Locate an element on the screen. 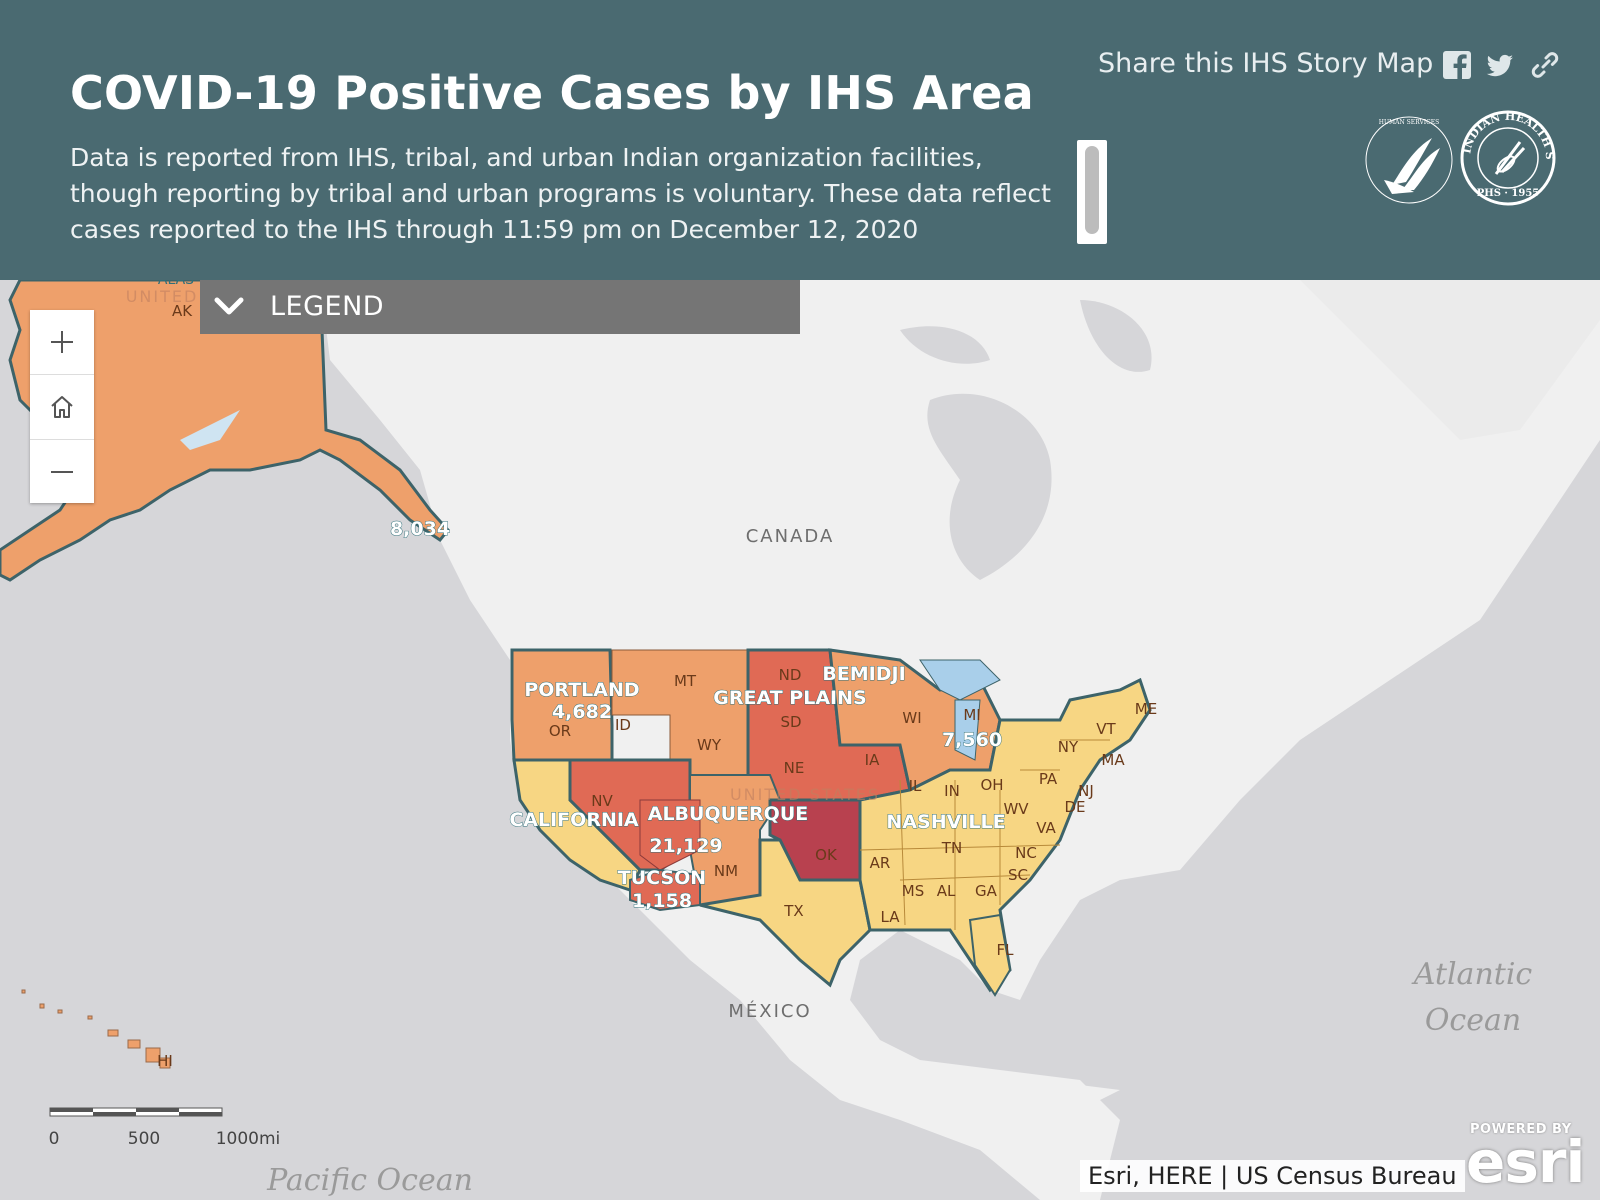  state-label-ak: AK is located at coordinates (182, 311).